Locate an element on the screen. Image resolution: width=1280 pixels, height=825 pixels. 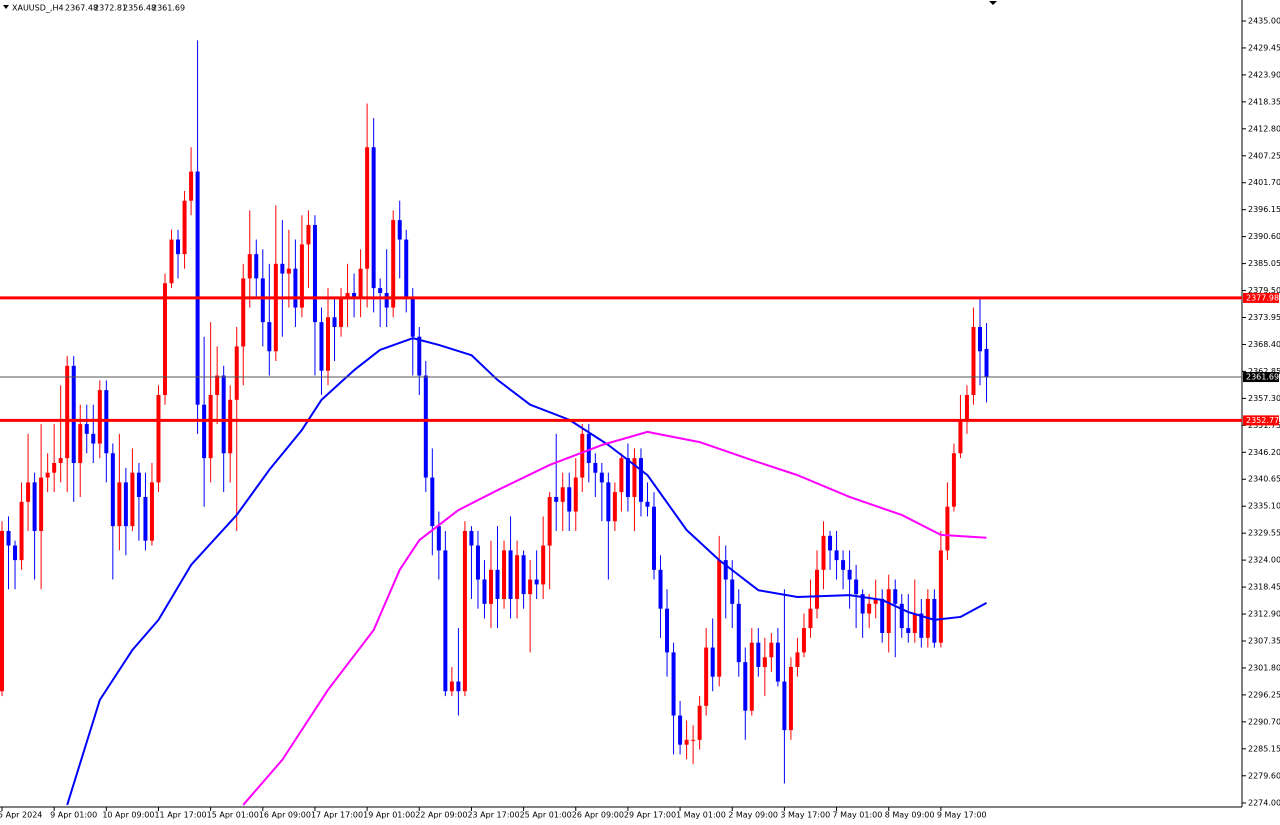
y-tick-label: 2346.20 is located at coordinates (1264, 452).